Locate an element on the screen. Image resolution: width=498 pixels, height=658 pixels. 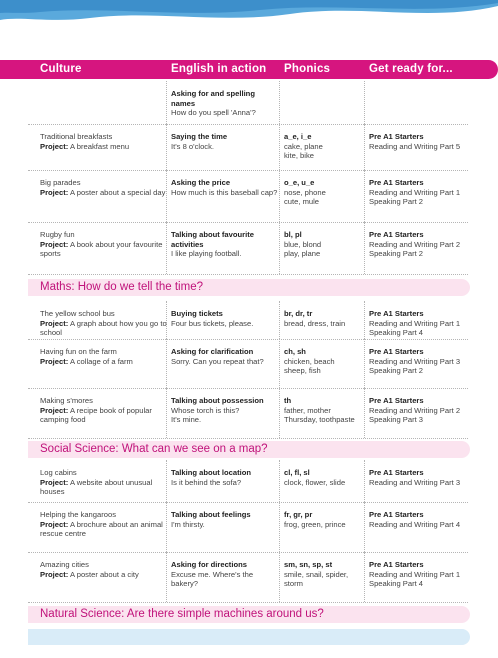
project-text: A poster about a special day is located at coordinates (117, 192).